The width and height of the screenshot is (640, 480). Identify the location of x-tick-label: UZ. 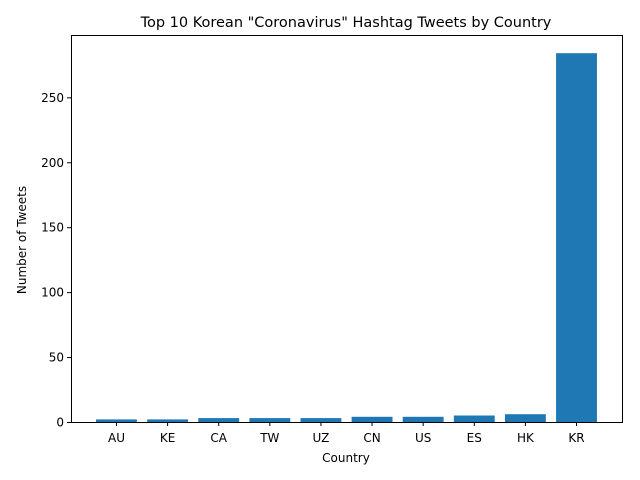
(321, 438).